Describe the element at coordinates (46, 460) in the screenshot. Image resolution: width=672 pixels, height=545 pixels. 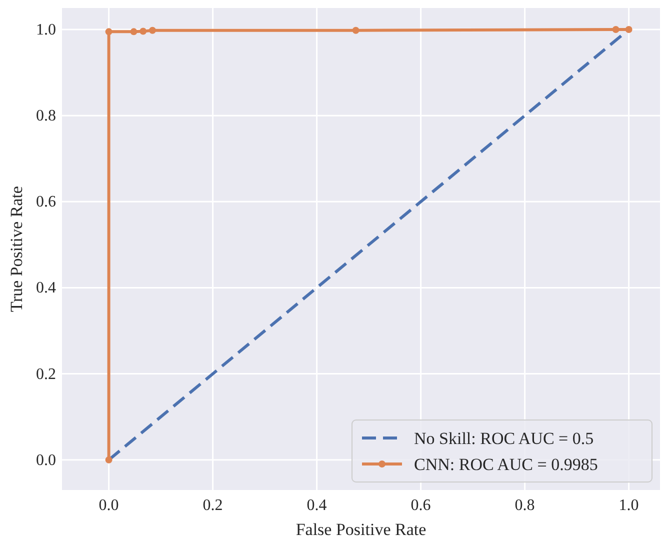
I see `y-tick-label: 0.0` at that location.